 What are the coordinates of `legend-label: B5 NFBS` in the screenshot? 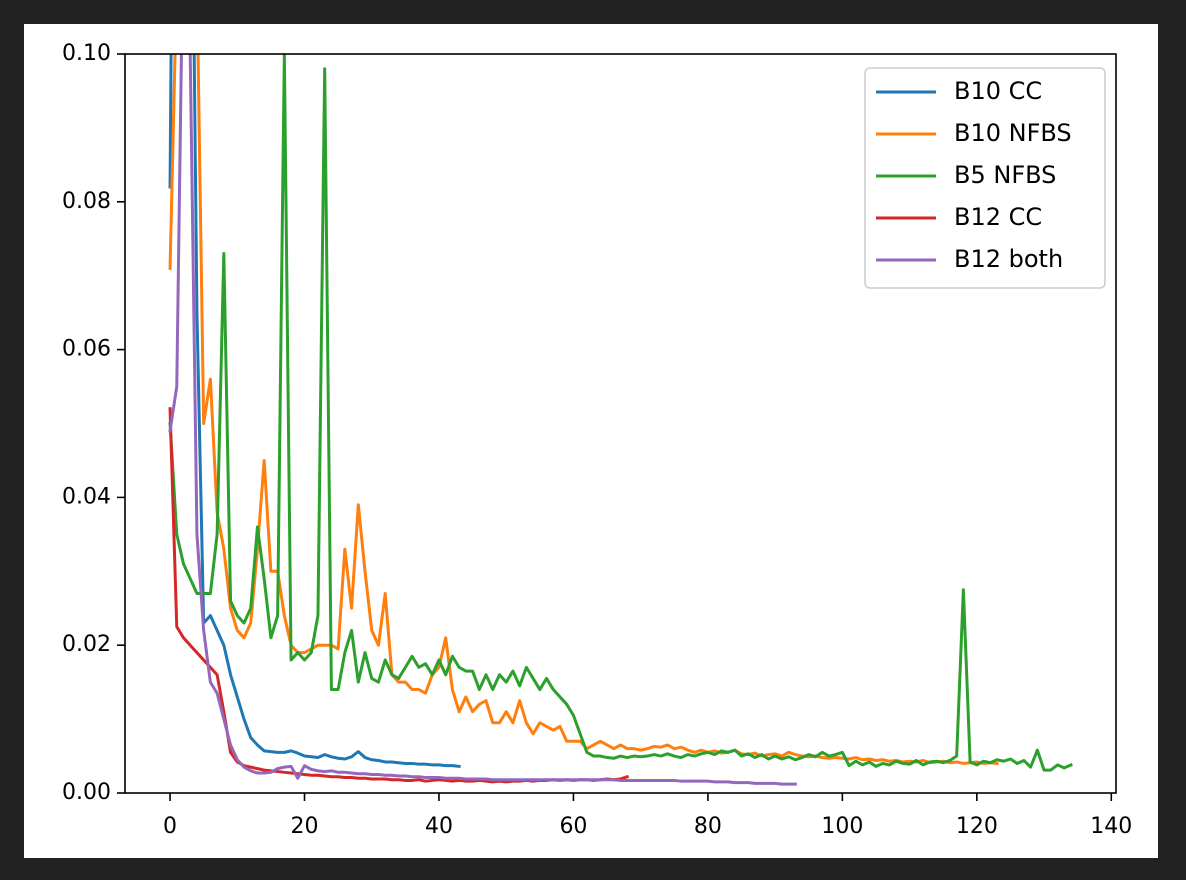 It's located at (1005, 175).